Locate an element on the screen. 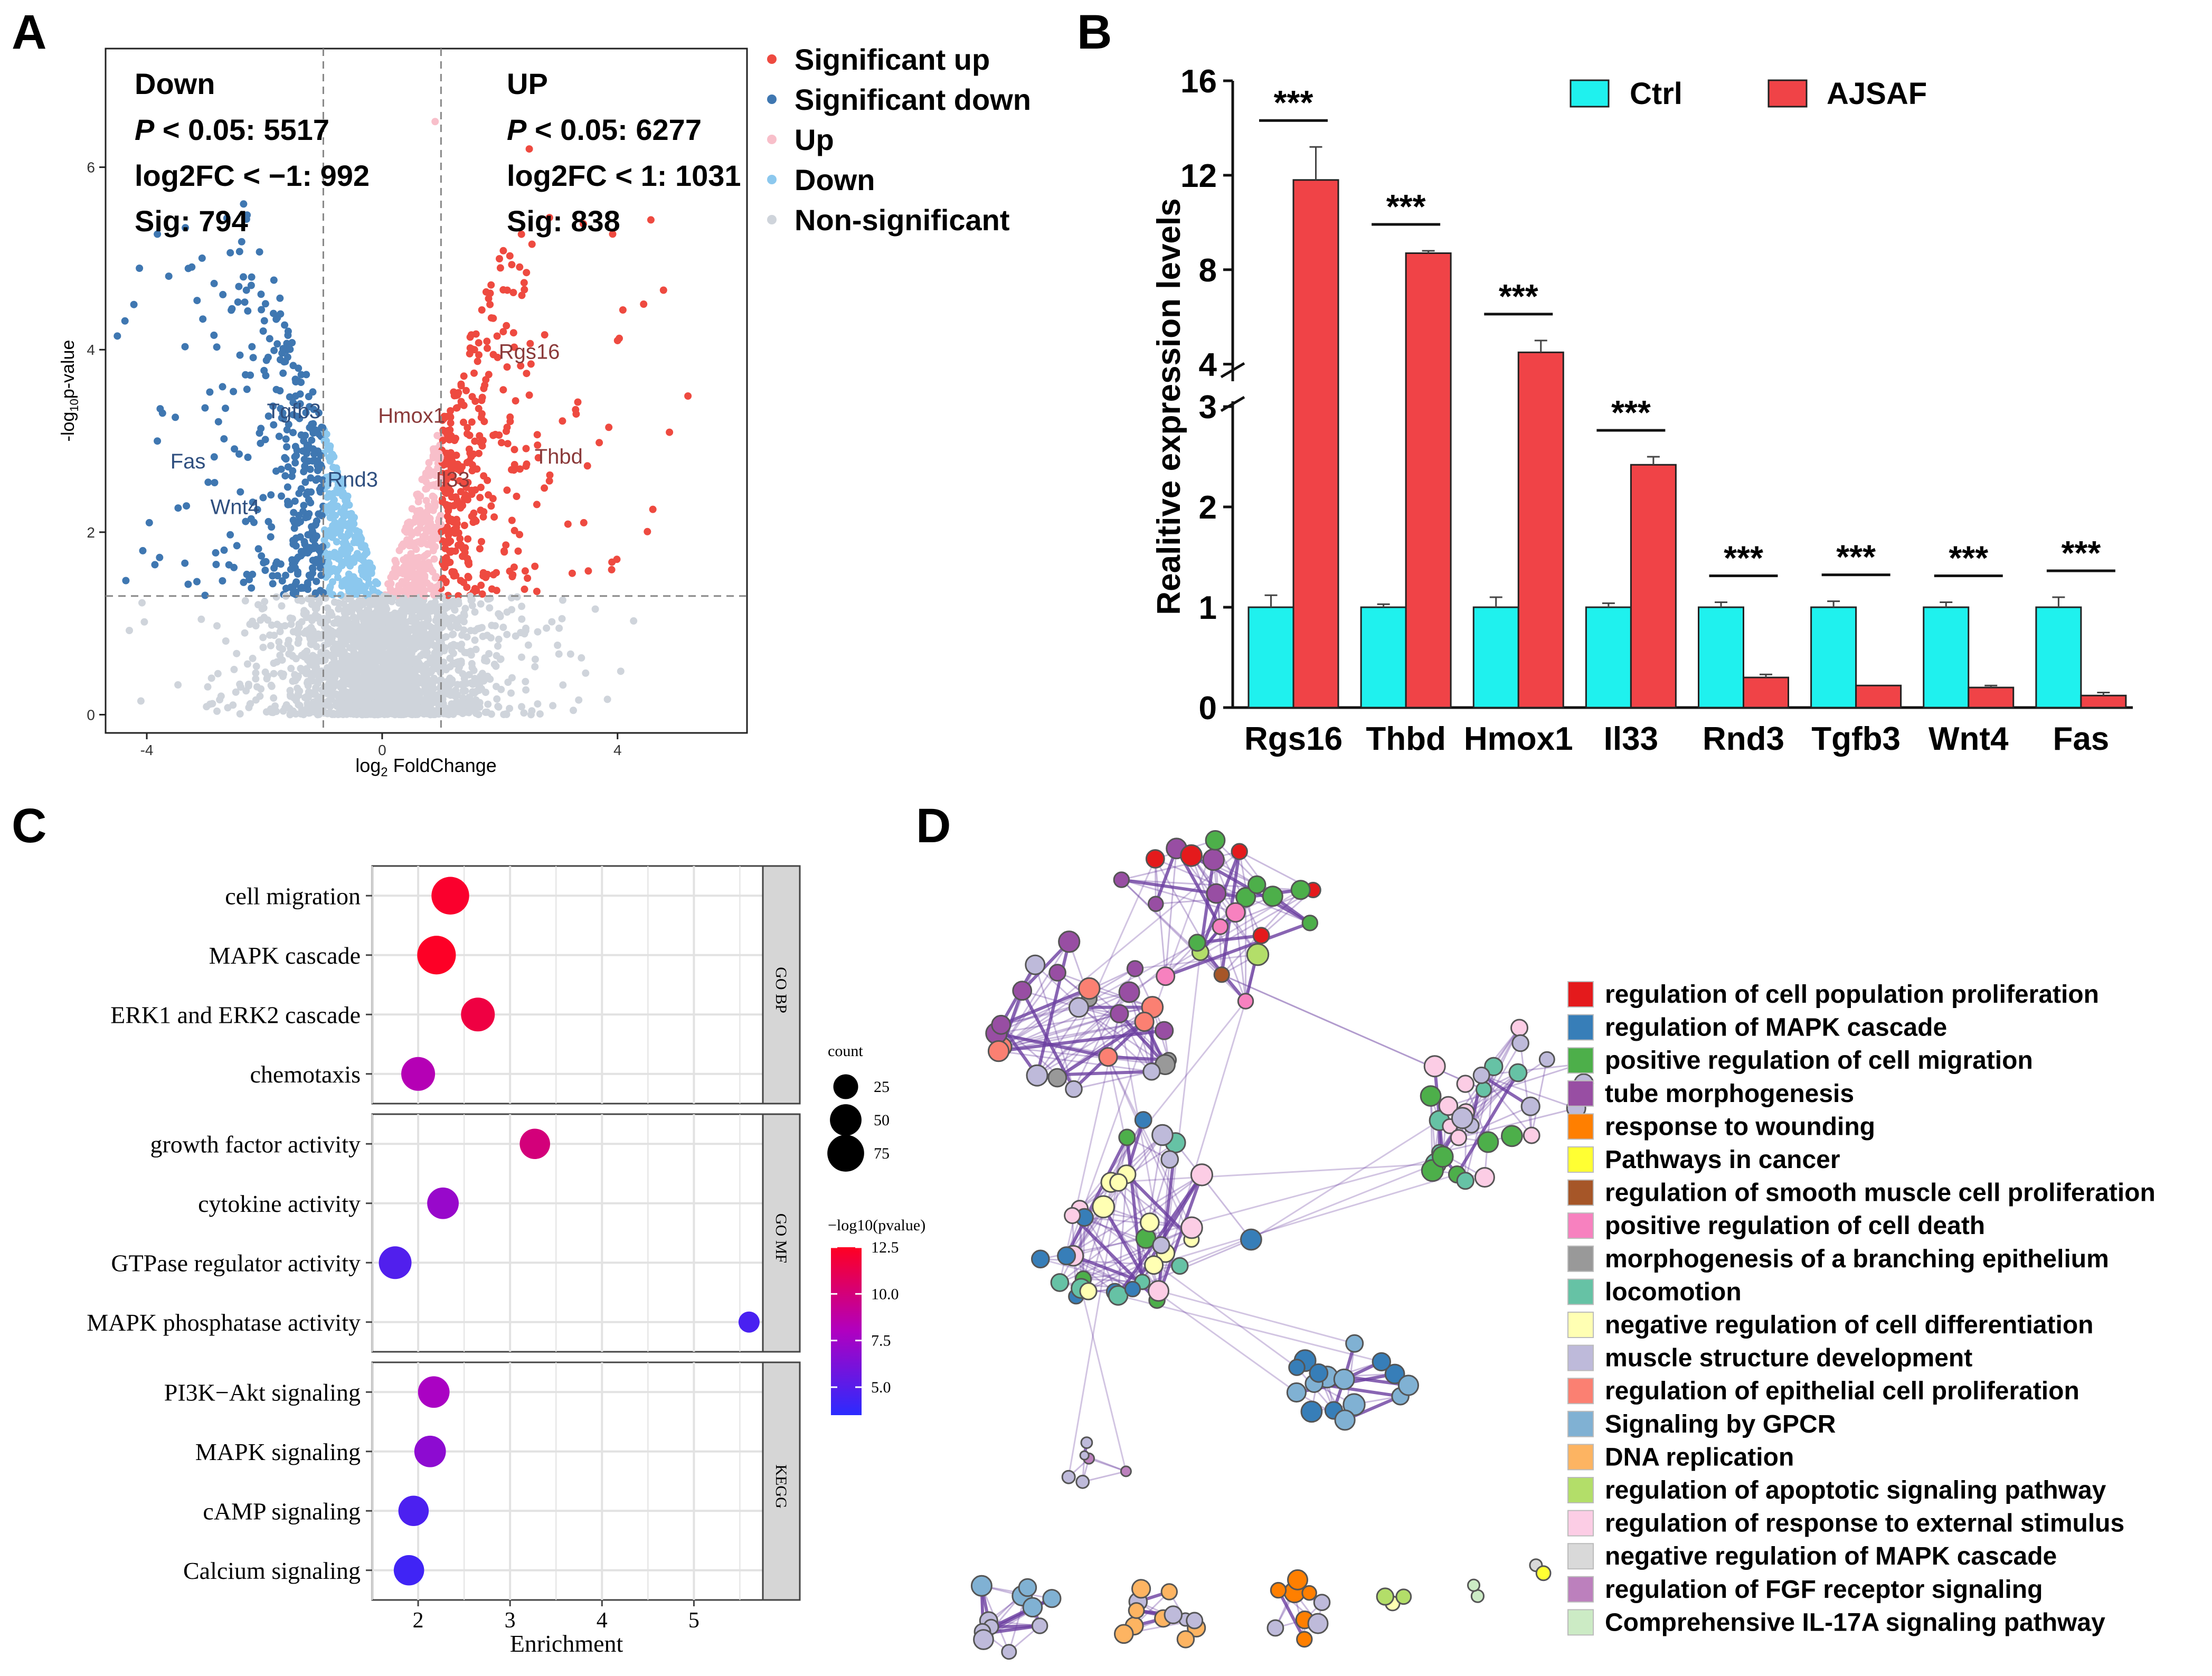 The image size is (2212, 1676). axis-break-mark is located at coordinates (1232, 404).